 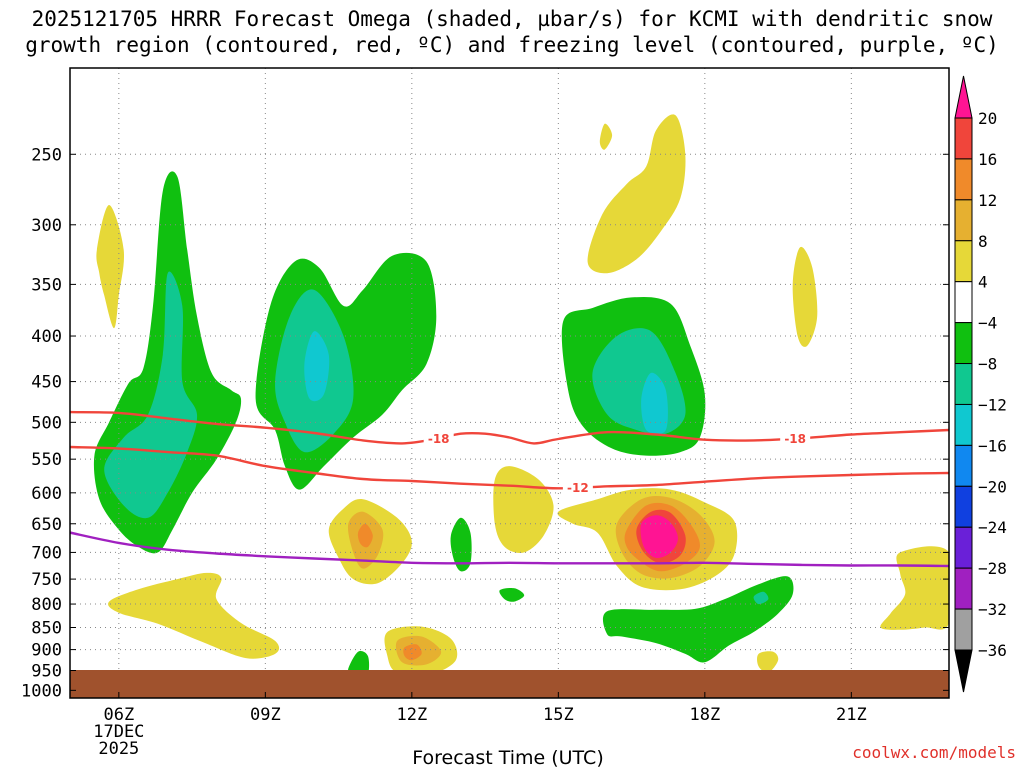 I want to click on date-label-0: 17DEC, so click(x=118, y=732).